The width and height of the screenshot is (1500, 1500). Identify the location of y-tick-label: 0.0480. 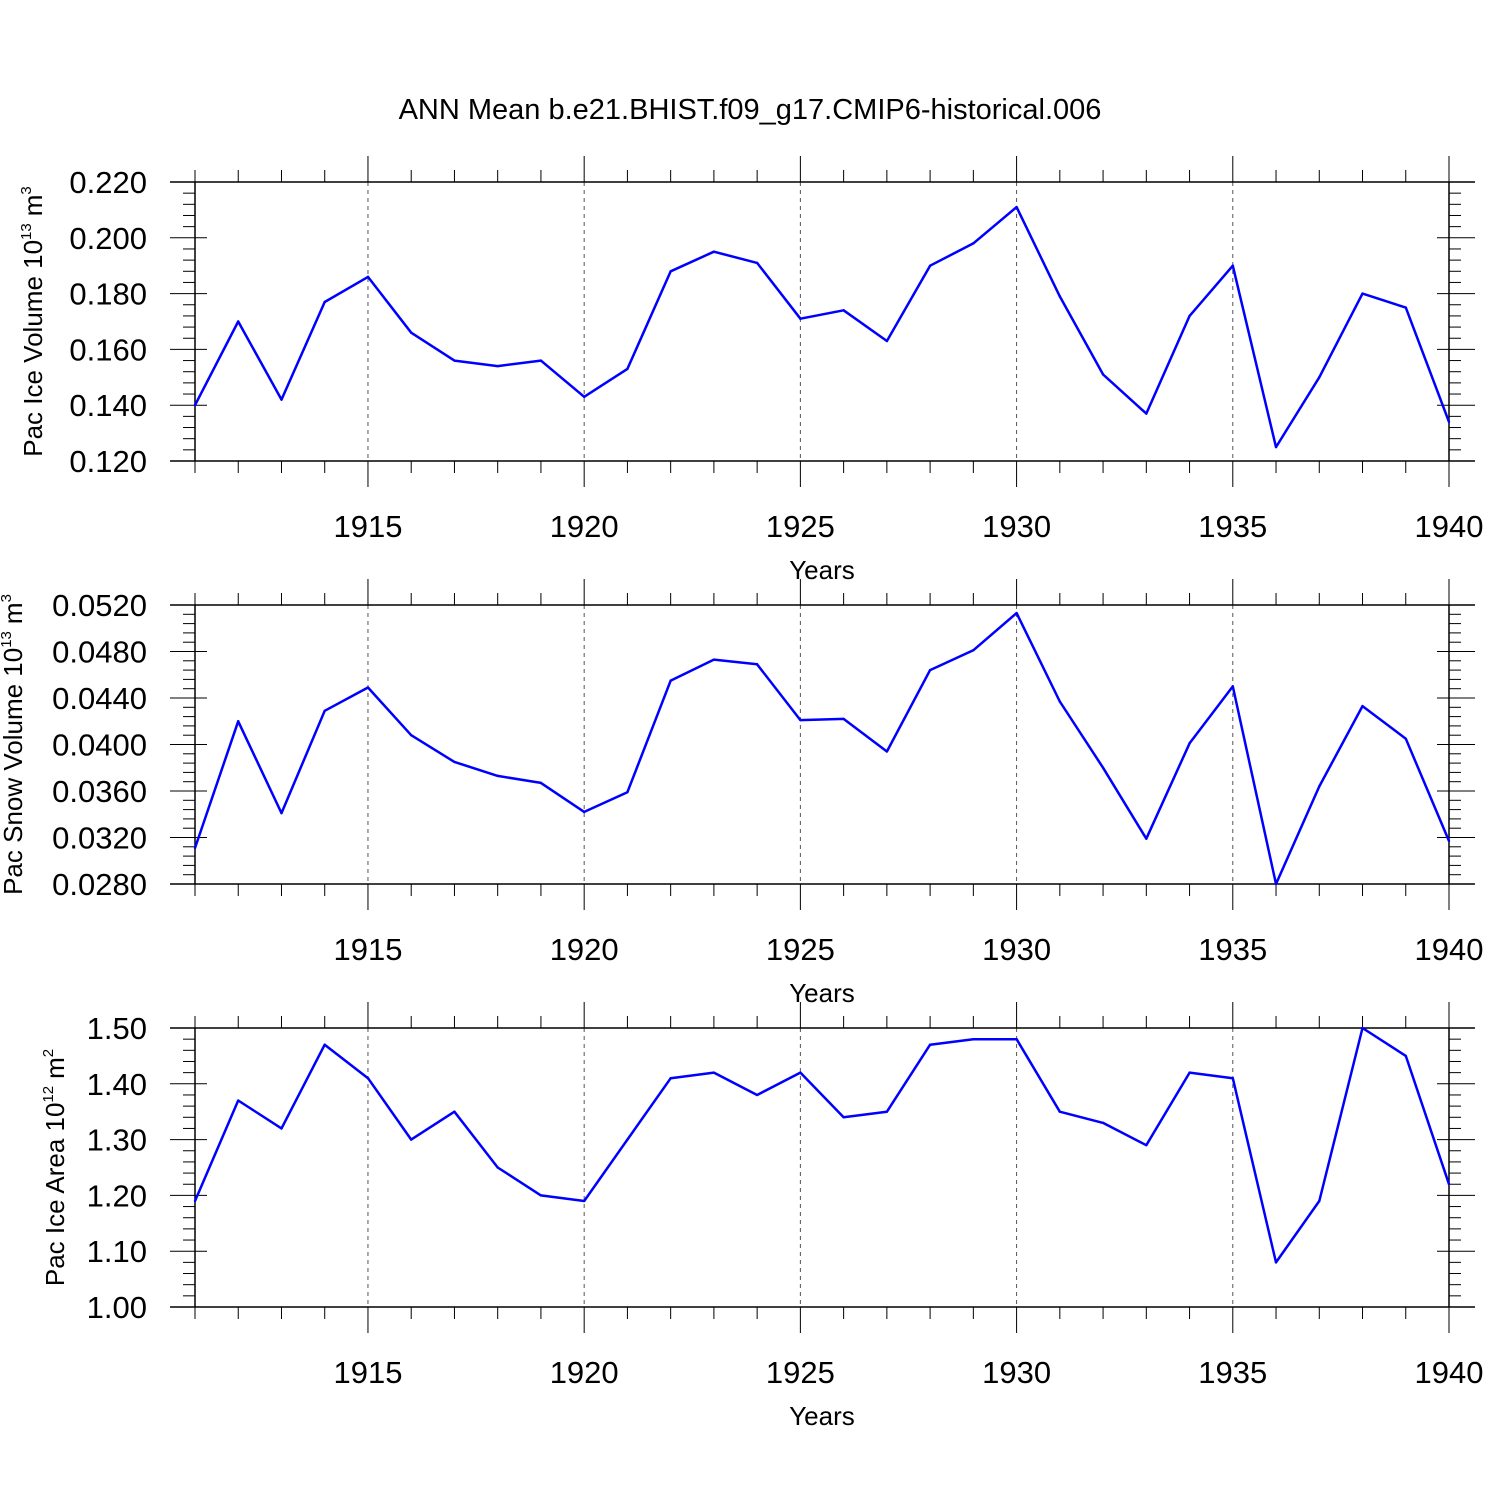
(99, 652).